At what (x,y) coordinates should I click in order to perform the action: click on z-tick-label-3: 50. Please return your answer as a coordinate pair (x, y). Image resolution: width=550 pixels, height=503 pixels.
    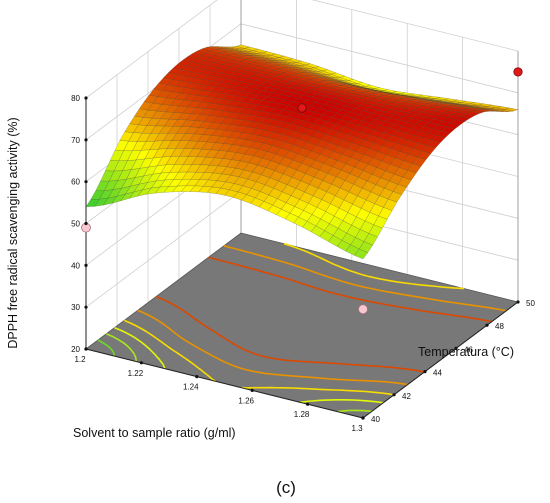
    Looking at the image, I should click on (75, 224).